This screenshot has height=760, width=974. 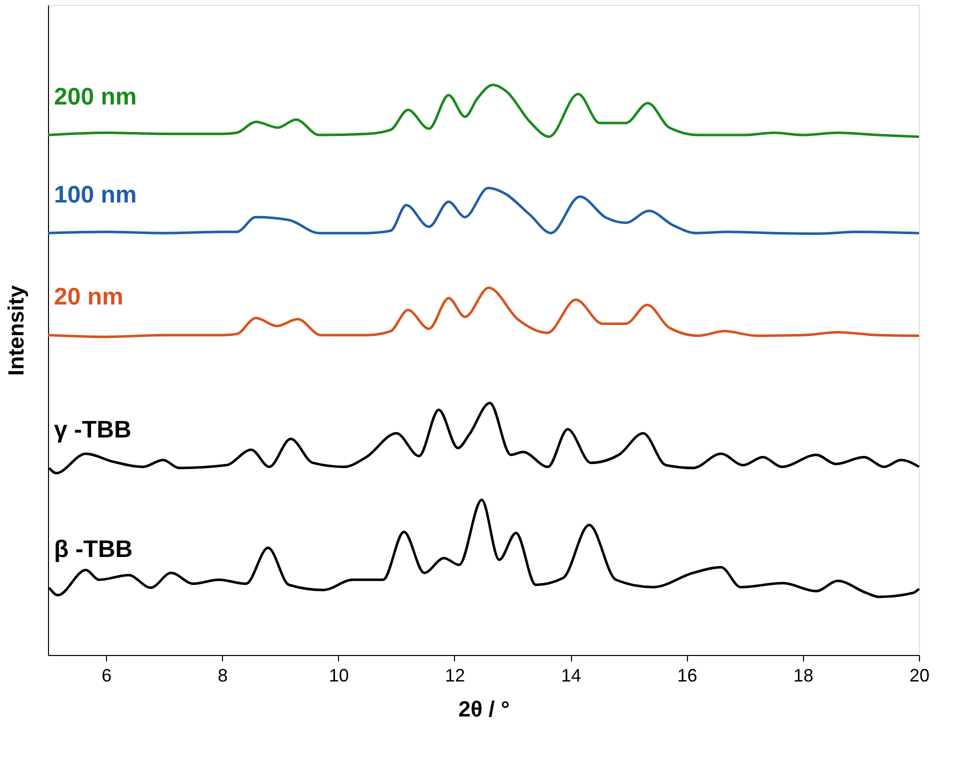 What do you see at coordinates (95, 194) in the screenshot?
I see `series-label: 100 nm` at bounding box center [95, 194].